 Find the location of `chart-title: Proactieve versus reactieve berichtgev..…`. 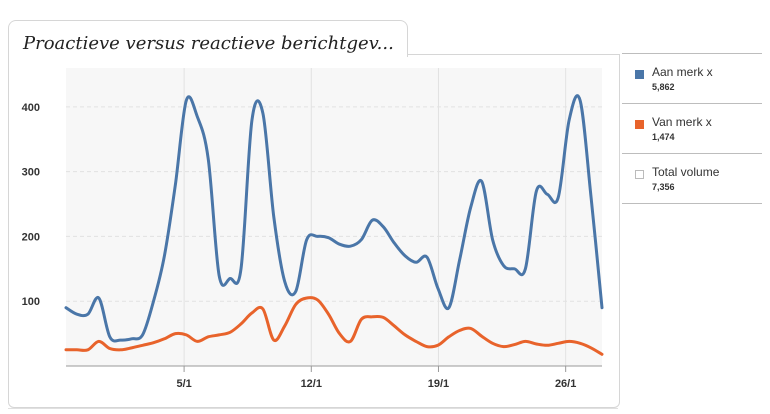

chart-title: Proactieve versus reactieve berichtgev..… is located at coordinates (208, 43).